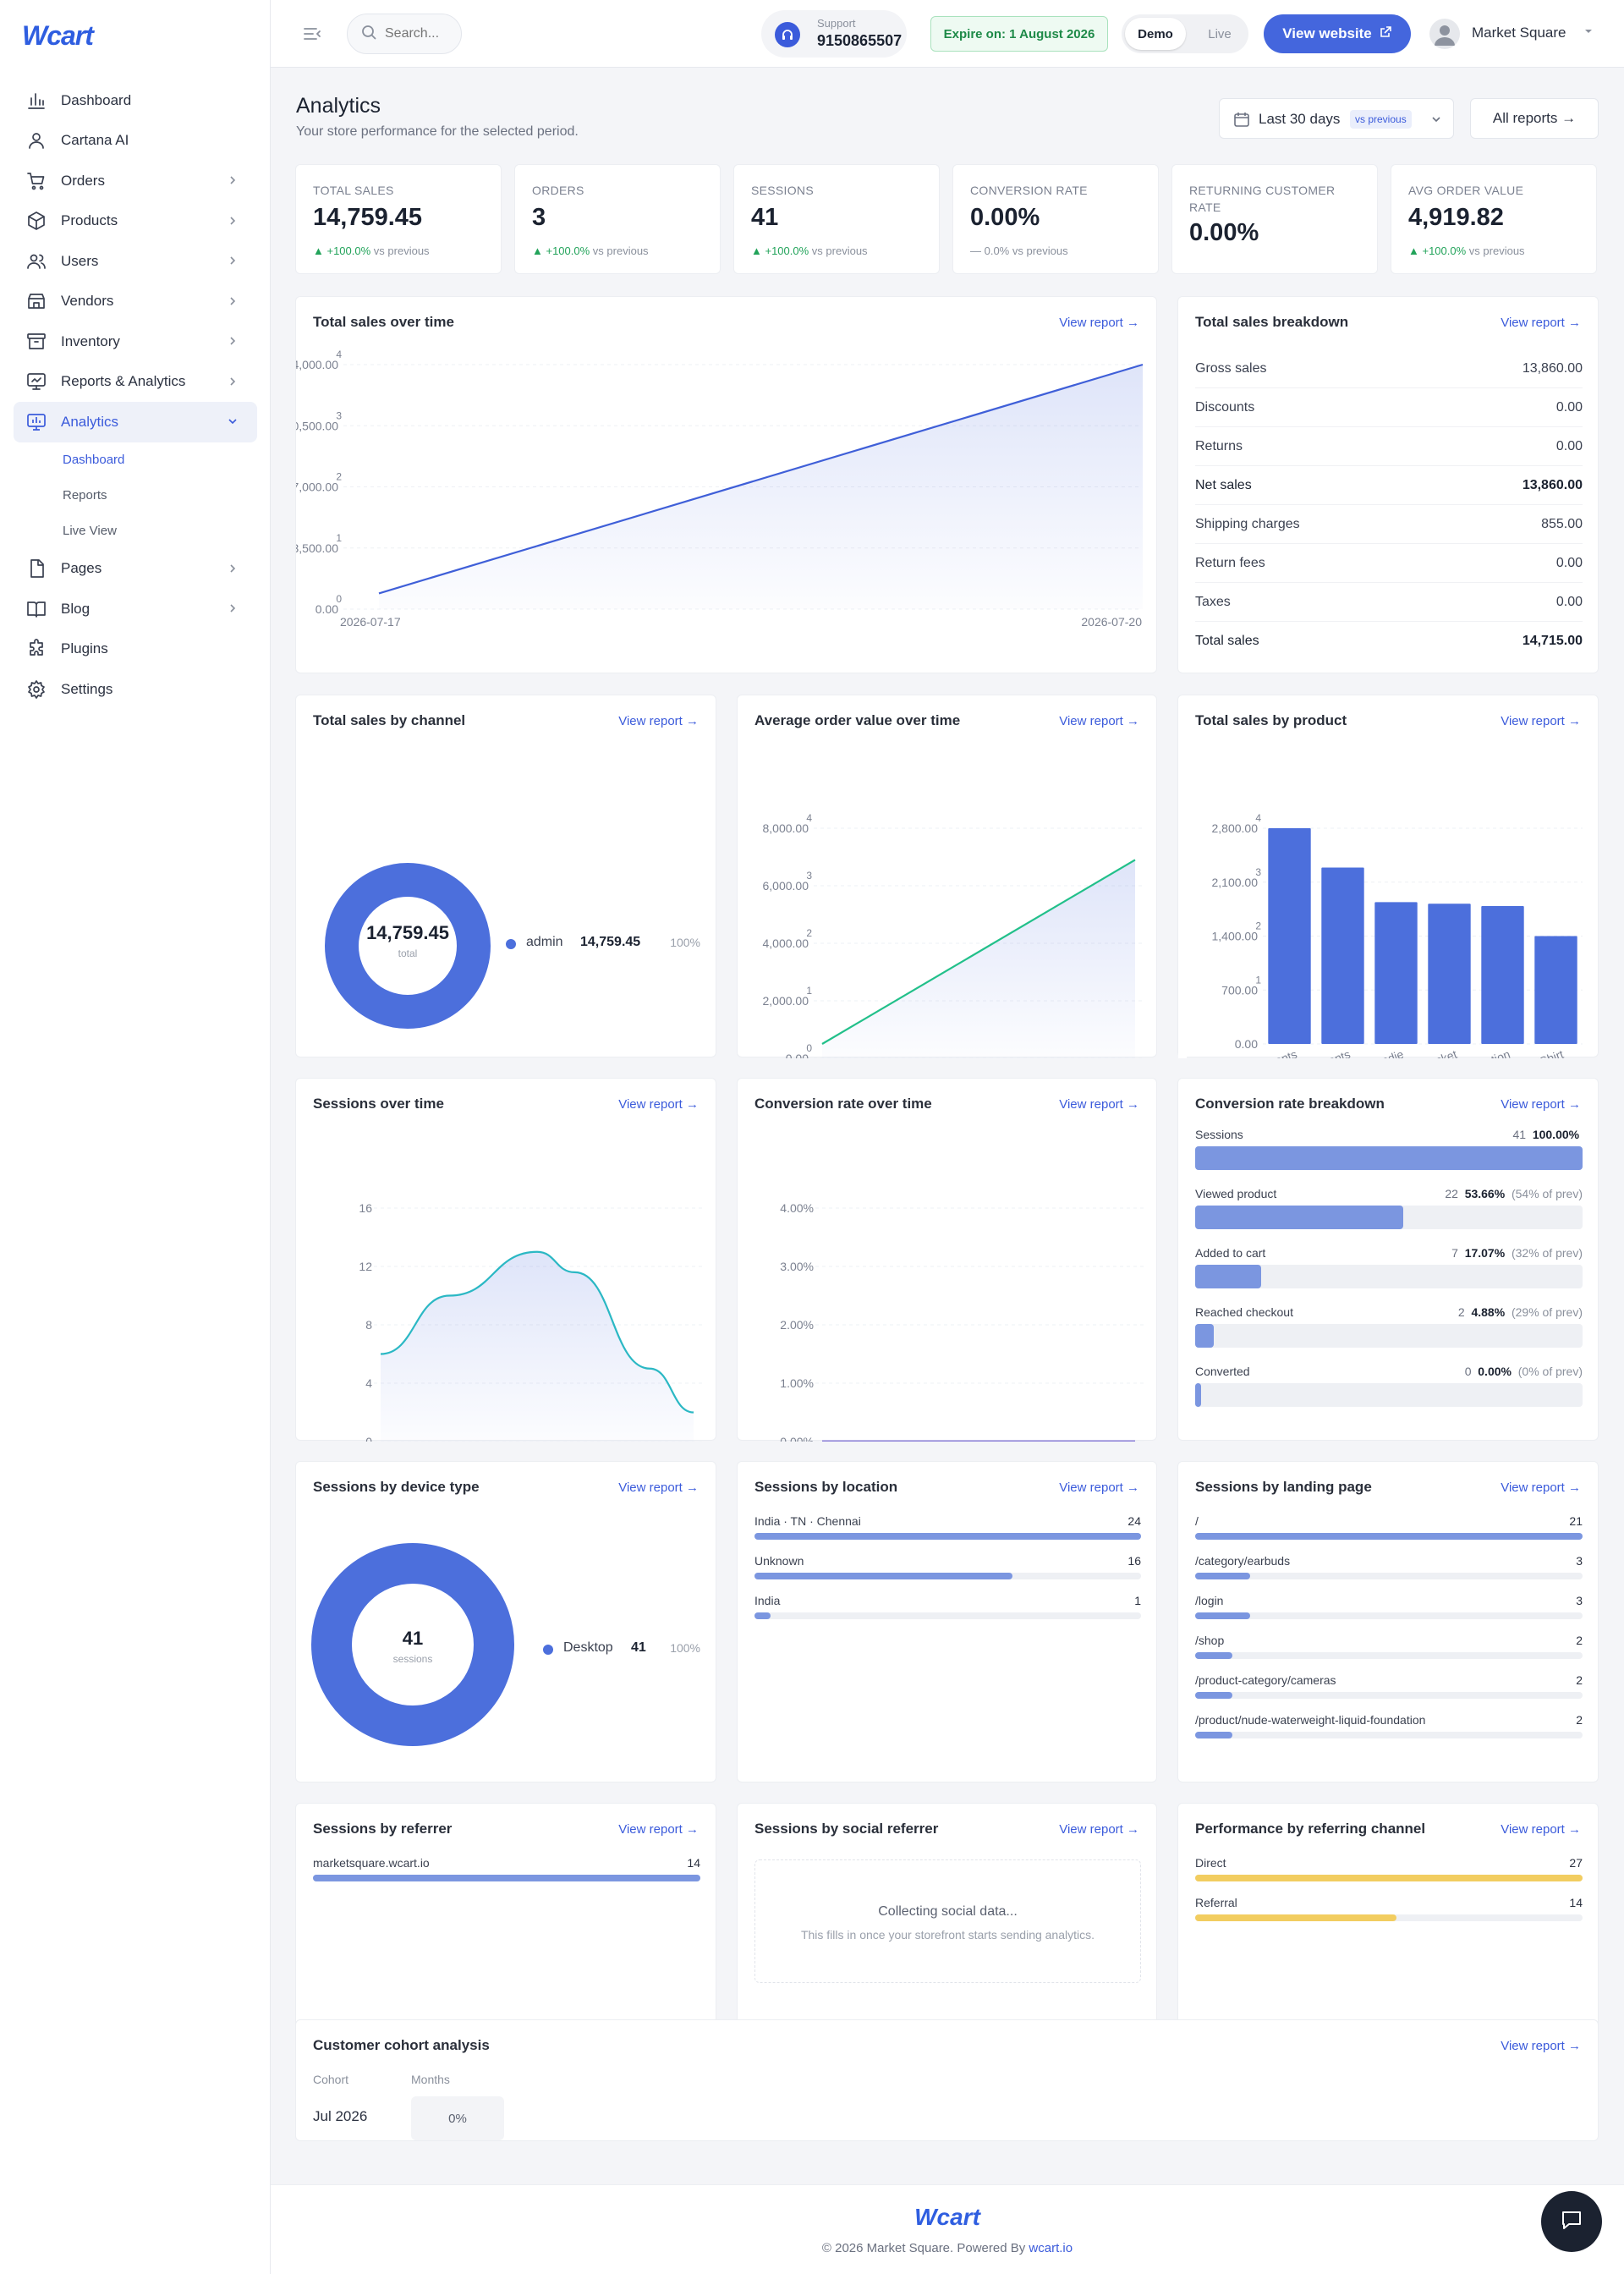  I want to click on stat-label: TOTAL SALES, so click(354, 190).